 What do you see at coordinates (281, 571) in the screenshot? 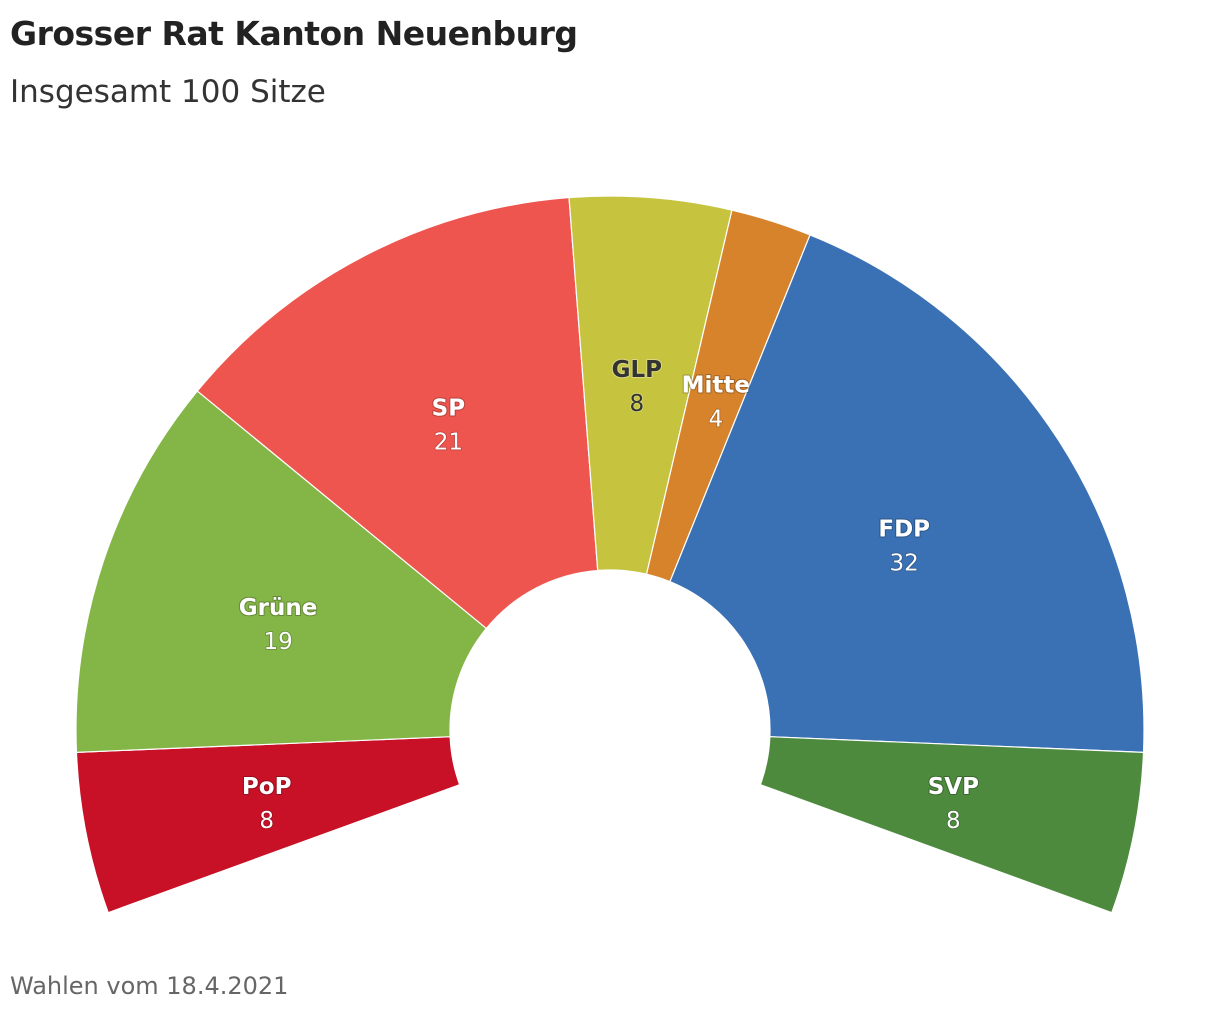
I see `slice-gruene` at bounding box center [281, 571].